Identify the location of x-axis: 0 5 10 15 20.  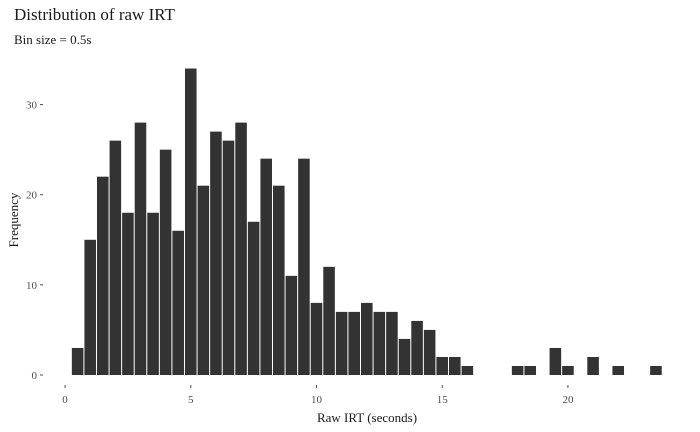
(318, 395).